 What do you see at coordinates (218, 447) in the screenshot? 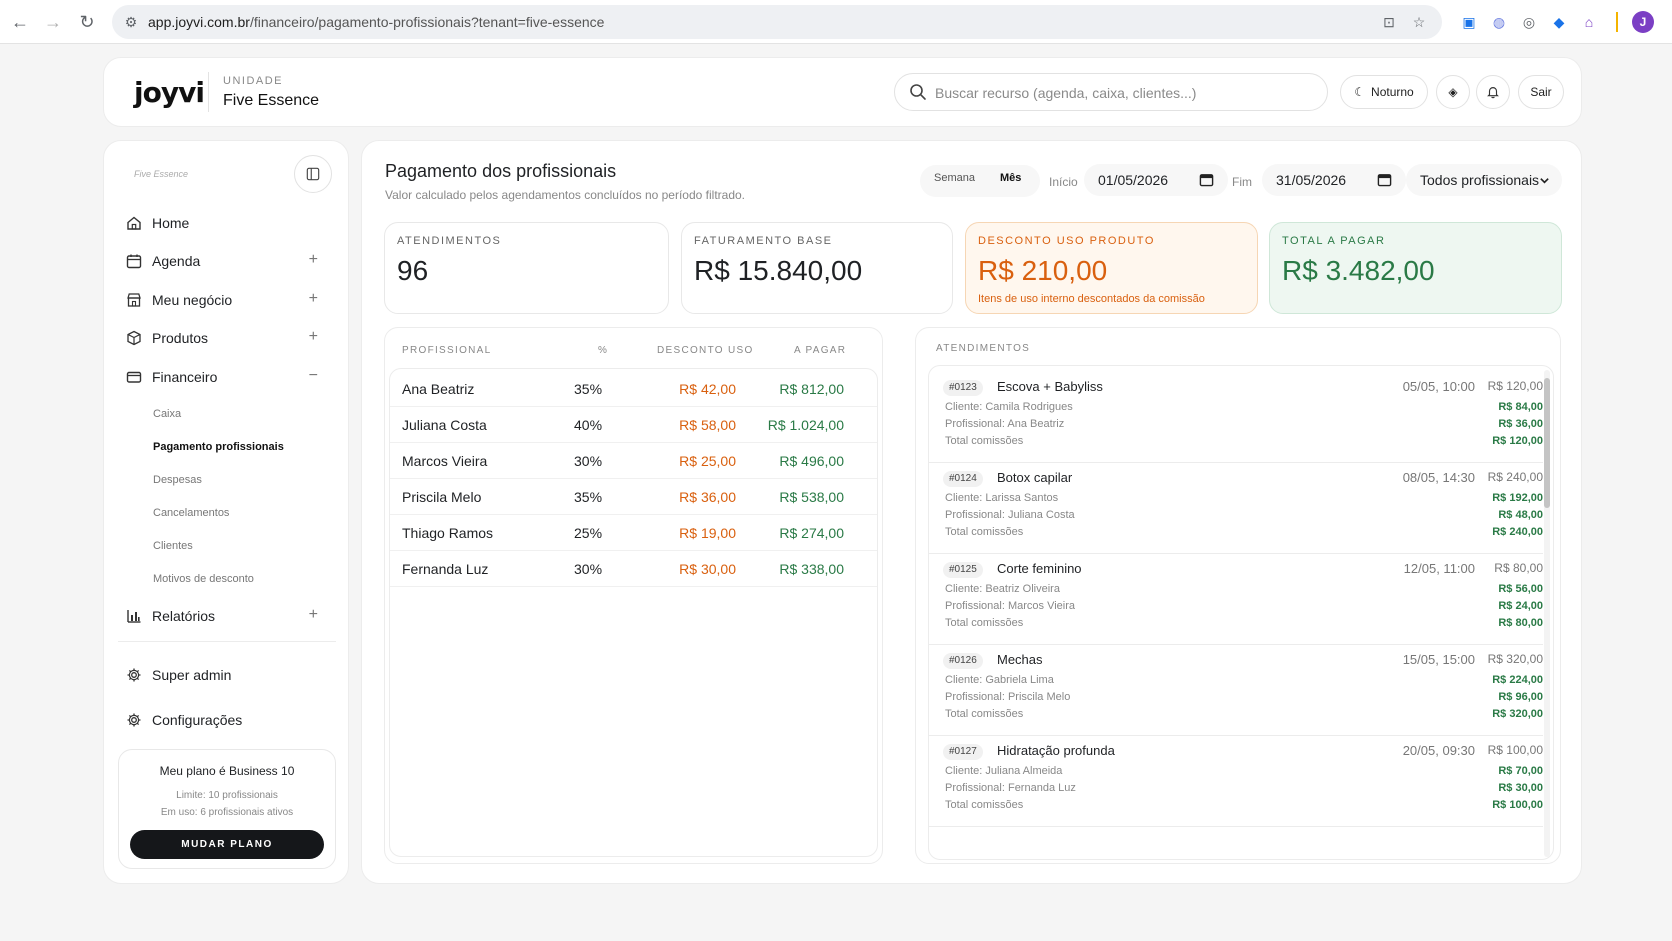
I see `sidebar-subitem-pagamento-profissionais: Pagamento profissionais` at bounding box center [218, 447].